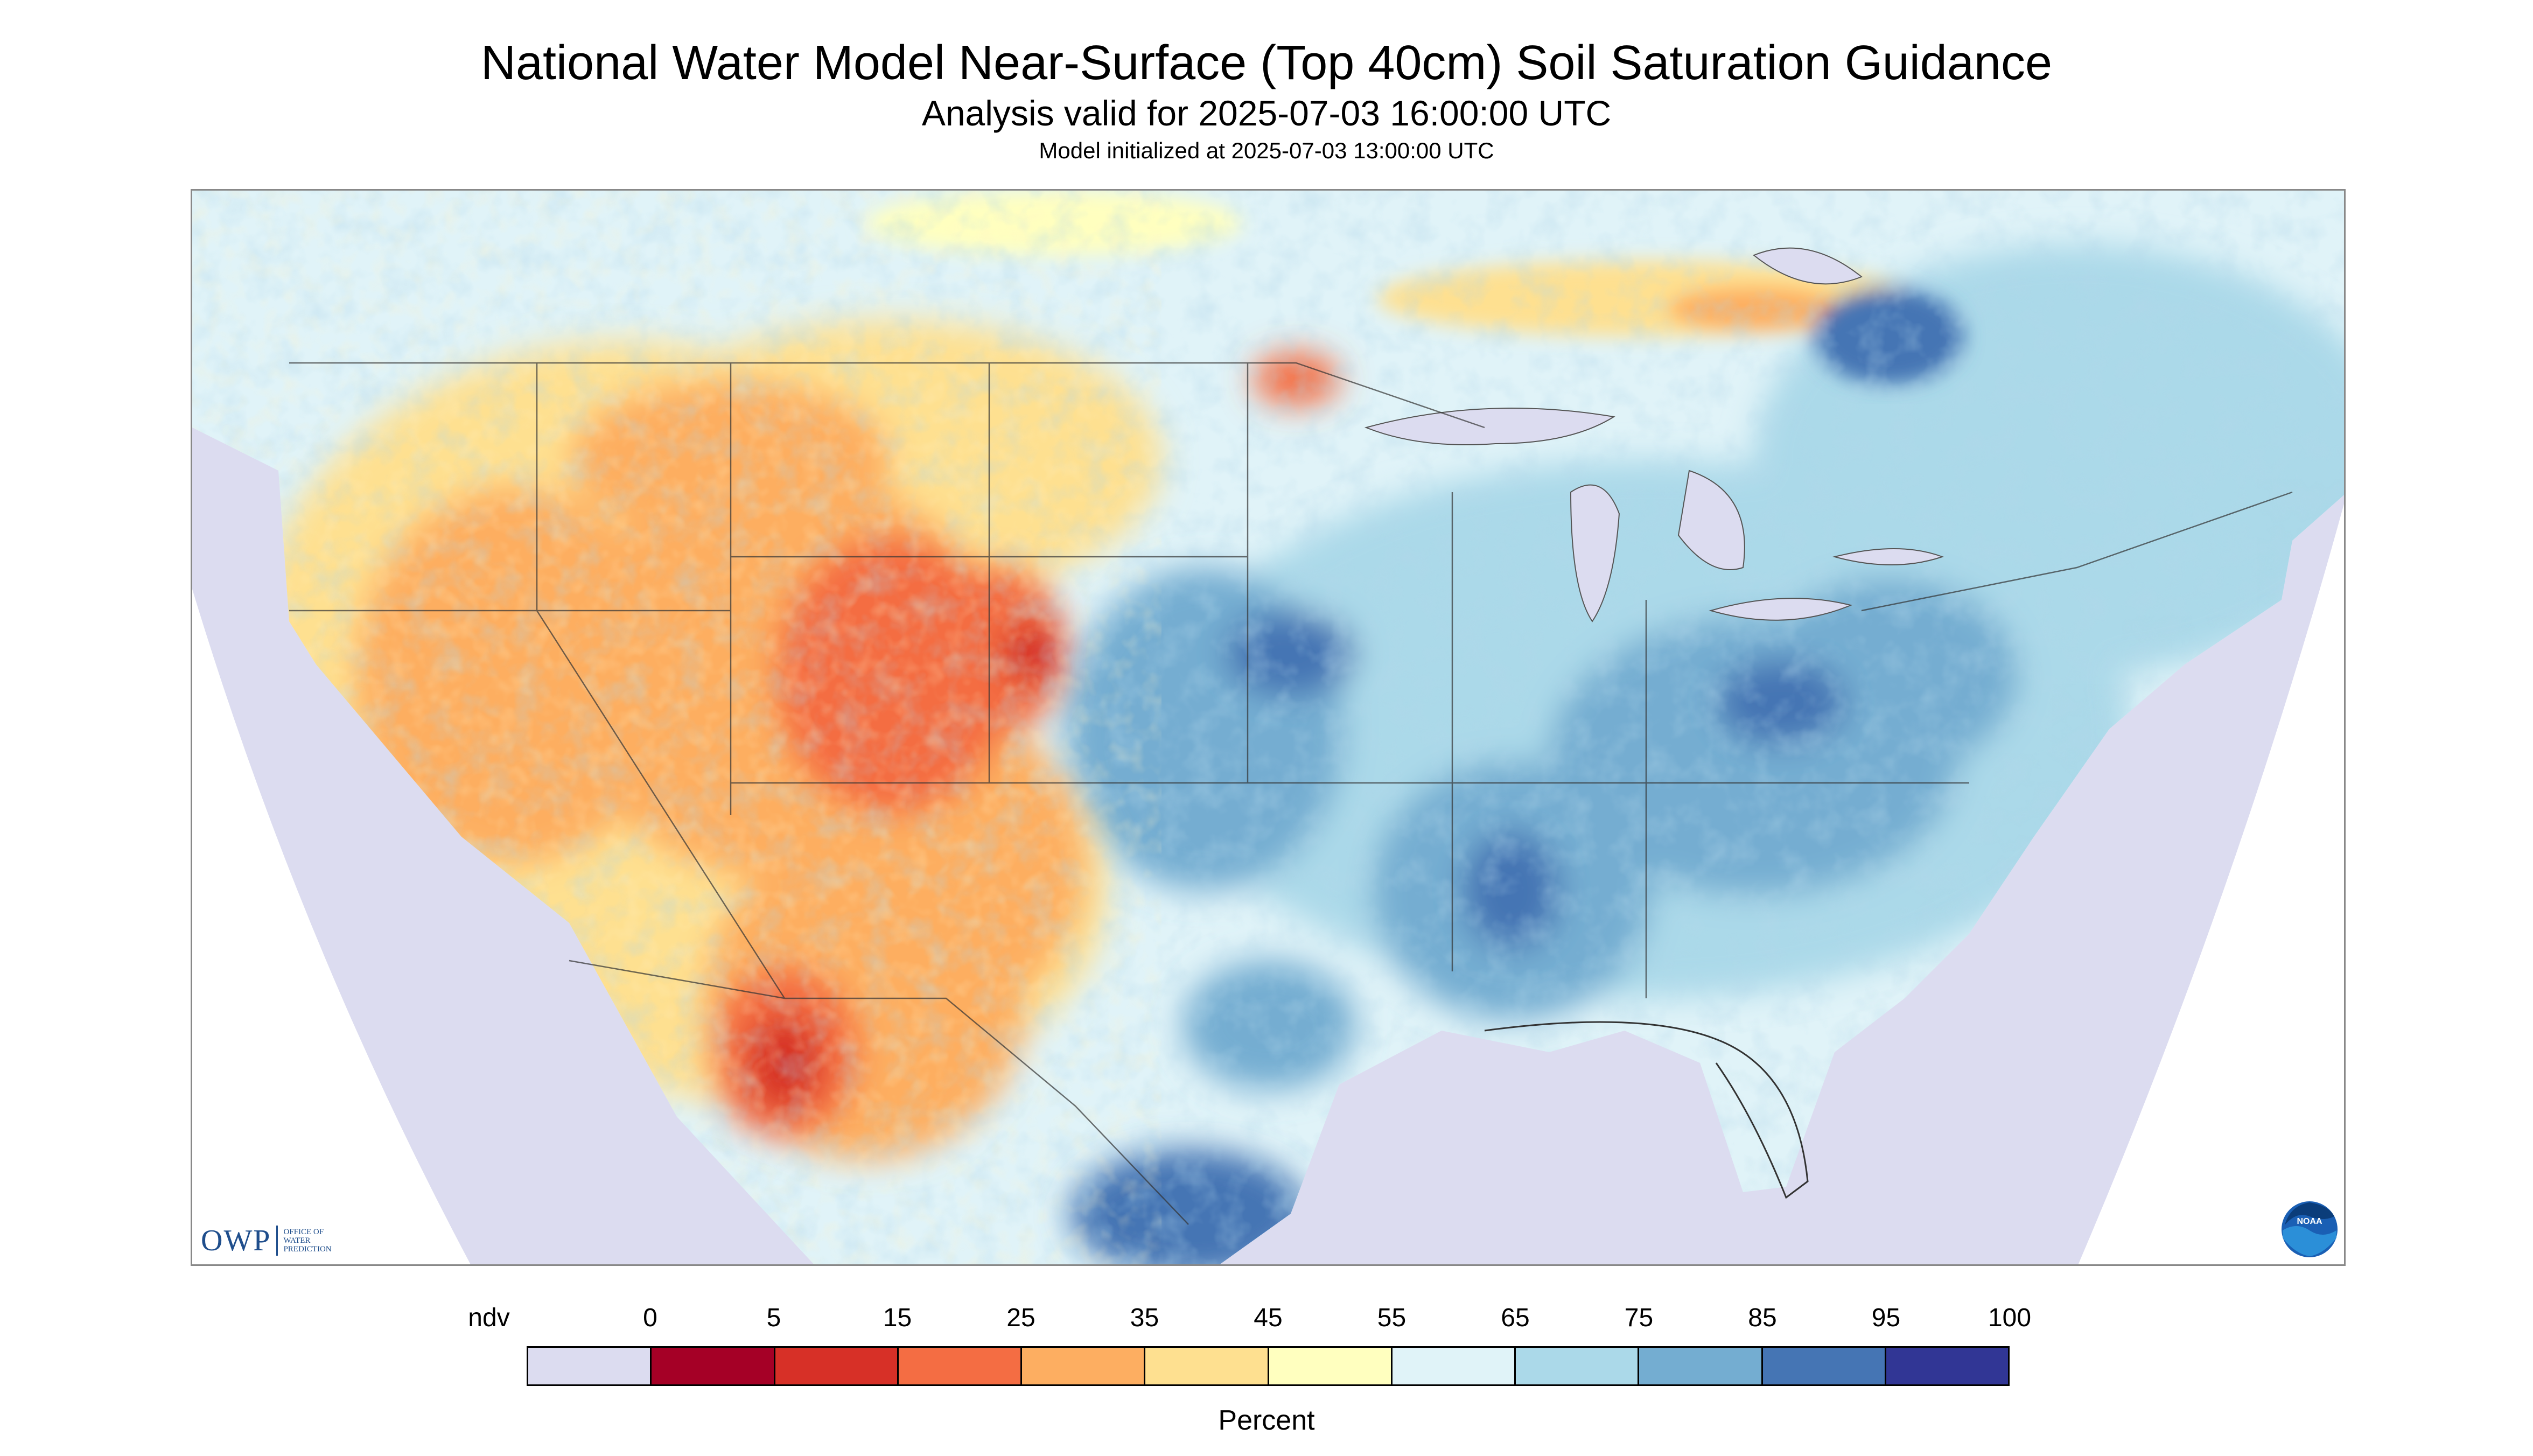 The width and height of the screenshot is (2533, 1456). I want to click on legend-tick-label: 65, so click(1516, 1318).